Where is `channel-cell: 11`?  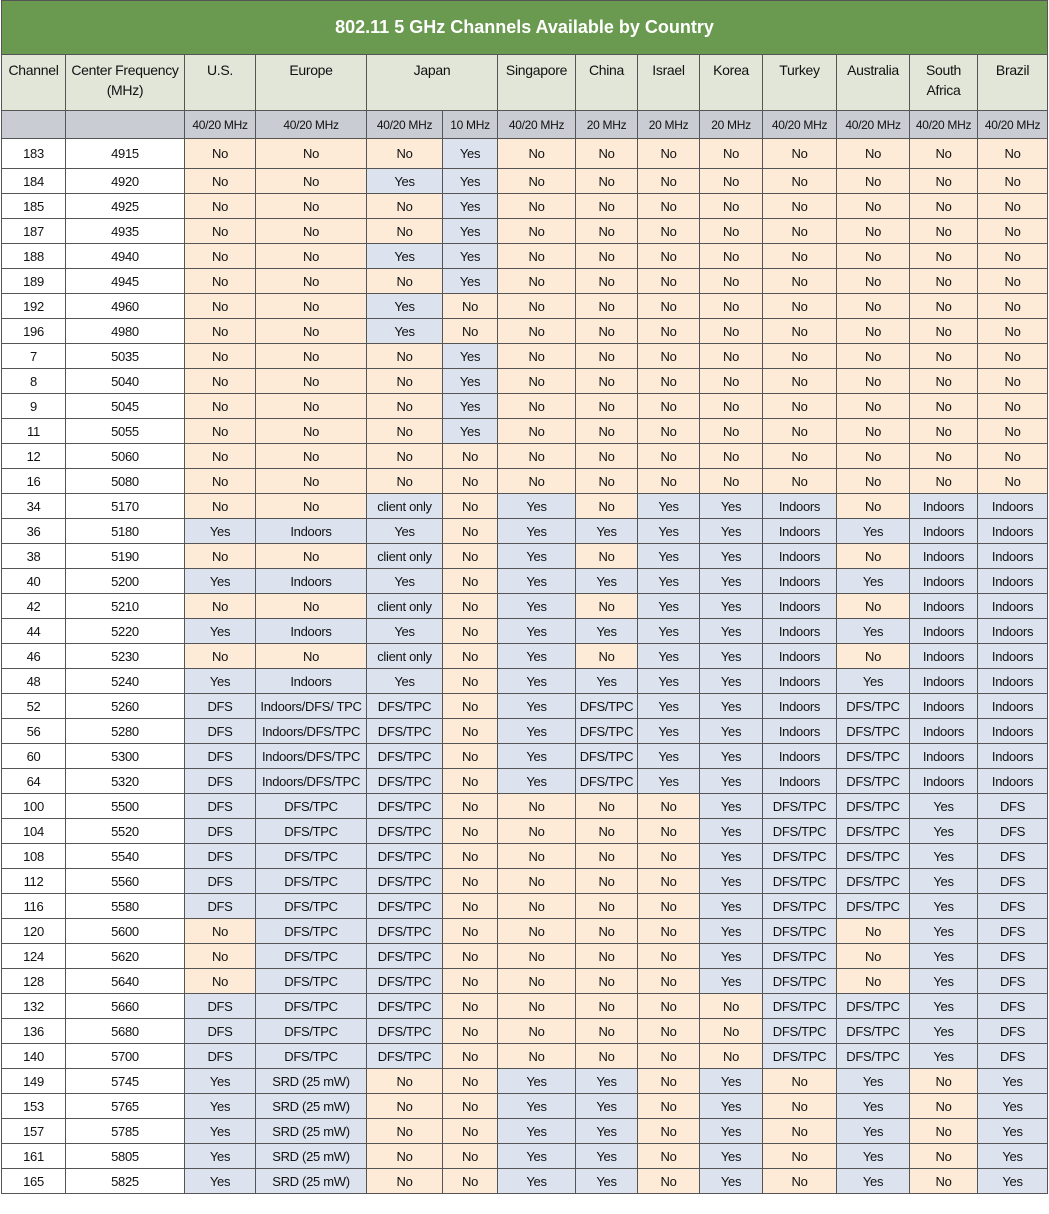
channel-cell: 11 is located at coordinates (33, 431).